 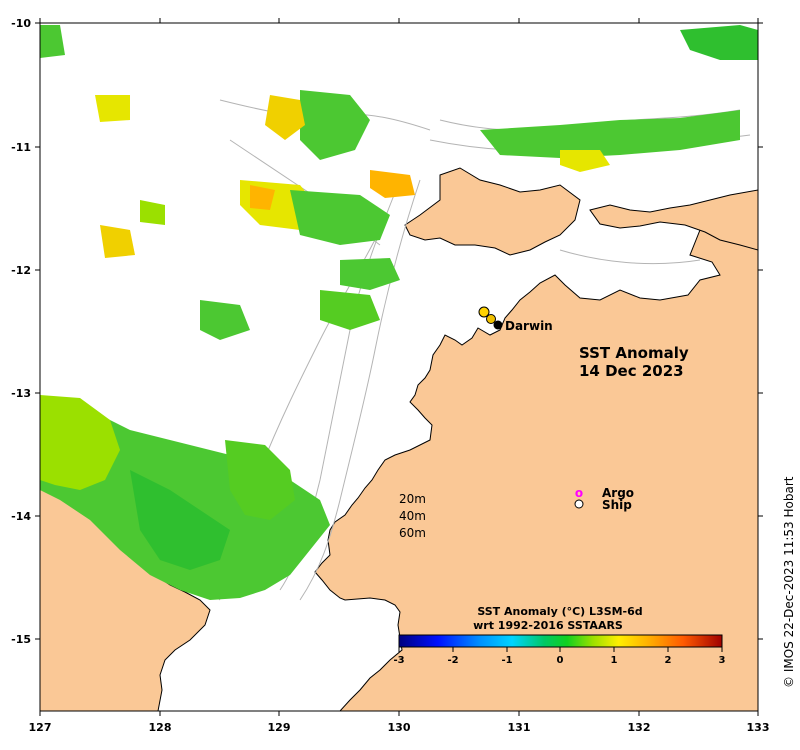 What do you see at coordinates (789, 582) in the screenshot?
I see `credit-text: © IMOS 22-Dec-2023 11:53 Hobart` at bounding box center [789, 582].